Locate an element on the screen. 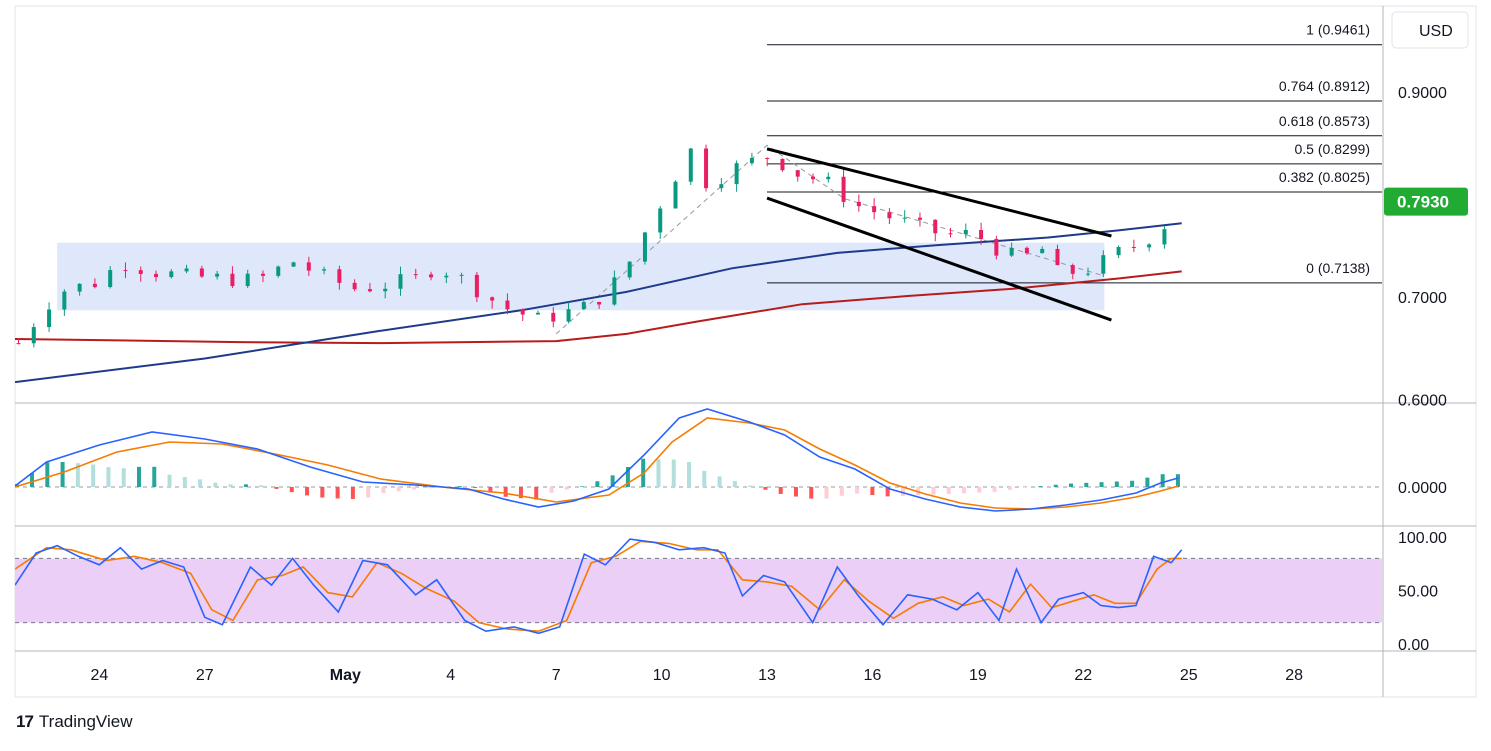 The height and width of the screenshot is (751, 1491). oscillator-axis: 100.00 50.00 0.00 is located at coordinates (1422, 592).